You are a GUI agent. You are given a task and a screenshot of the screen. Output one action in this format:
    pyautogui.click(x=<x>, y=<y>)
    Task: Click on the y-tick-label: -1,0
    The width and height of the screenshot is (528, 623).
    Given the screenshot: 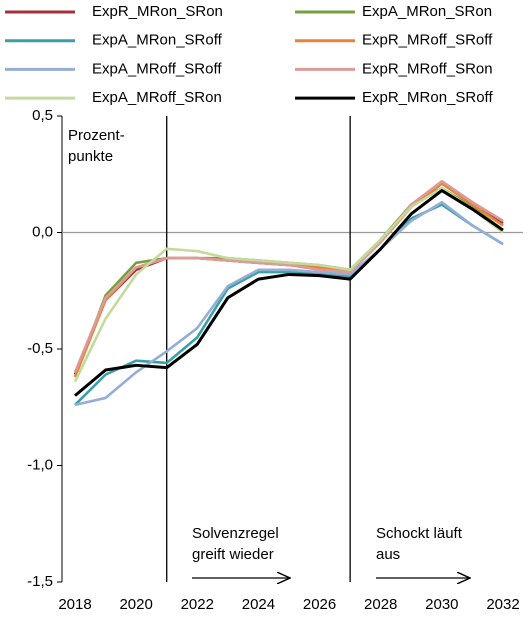 What is the action you would take?
    pyautogui.click(x=40, y=464)
    